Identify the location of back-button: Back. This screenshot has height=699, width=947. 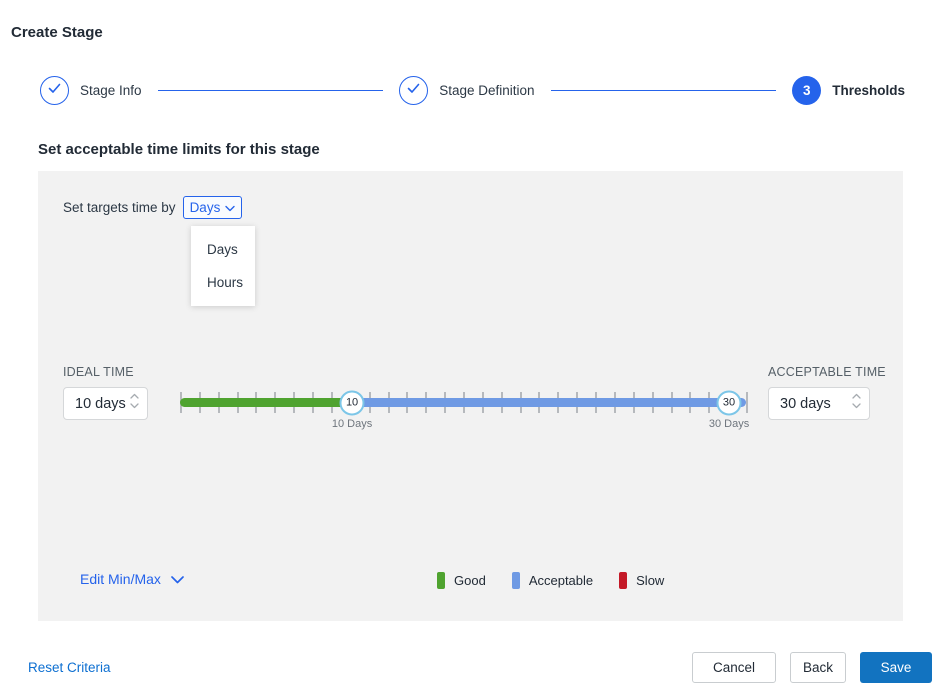
(818, 667).